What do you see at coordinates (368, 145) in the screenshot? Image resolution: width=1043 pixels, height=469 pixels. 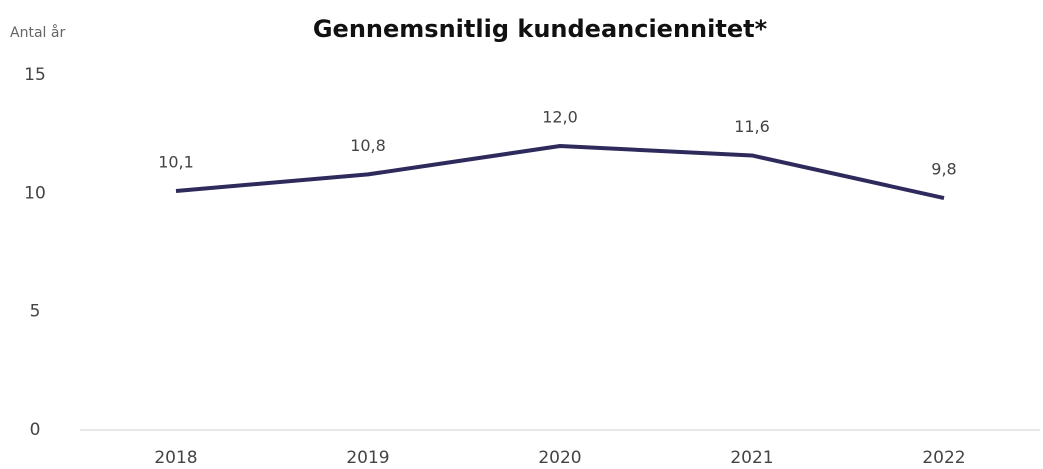 I see `data-label: 10,8` at bounding box center [368, 145].